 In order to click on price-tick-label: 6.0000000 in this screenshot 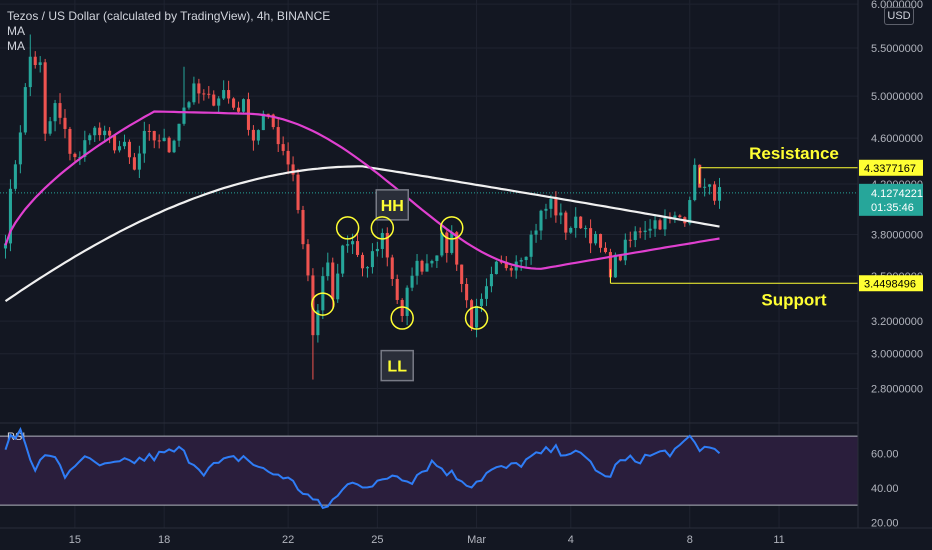, I will do `click(897, 5)`.